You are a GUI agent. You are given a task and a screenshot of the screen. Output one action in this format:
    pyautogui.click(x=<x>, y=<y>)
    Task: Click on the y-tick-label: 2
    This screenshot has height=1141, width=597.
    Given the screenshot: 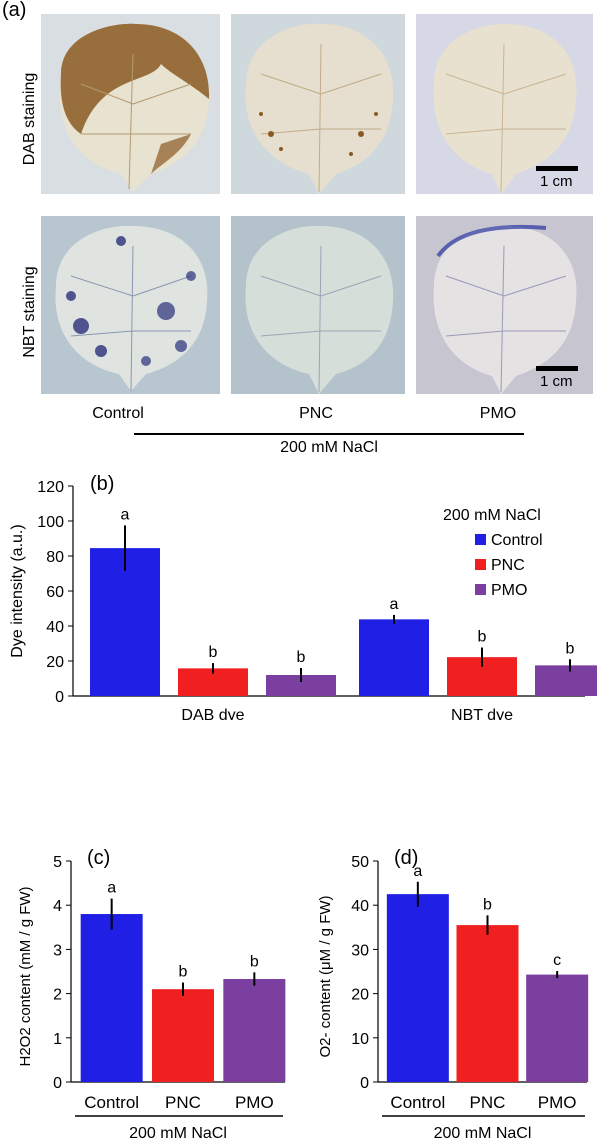 What is the action you would take?
    pyautogui.click(x=57, y=995)
    